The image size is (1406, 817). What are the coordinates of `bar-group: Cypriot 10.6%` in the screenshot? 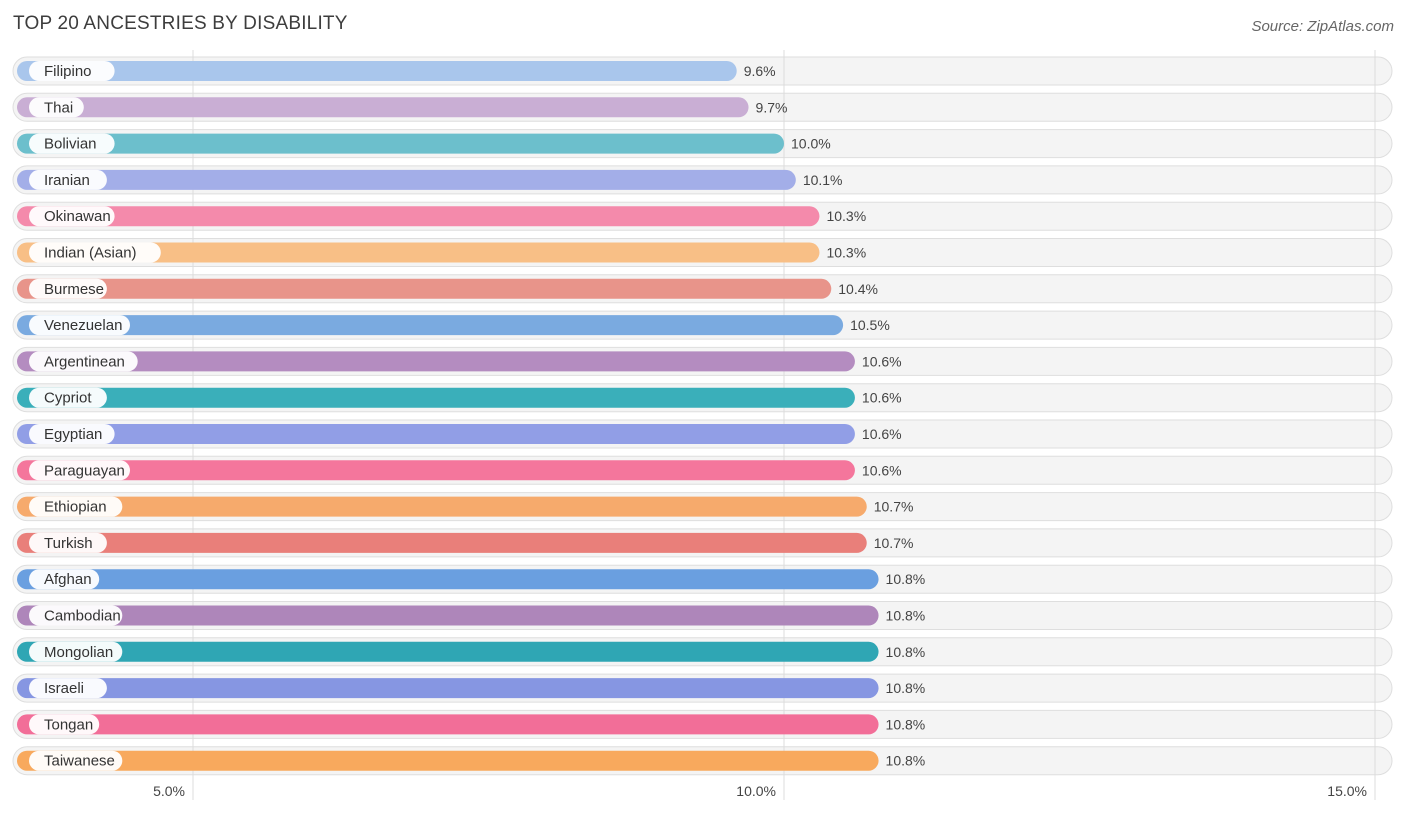 It's located at (459, 397).